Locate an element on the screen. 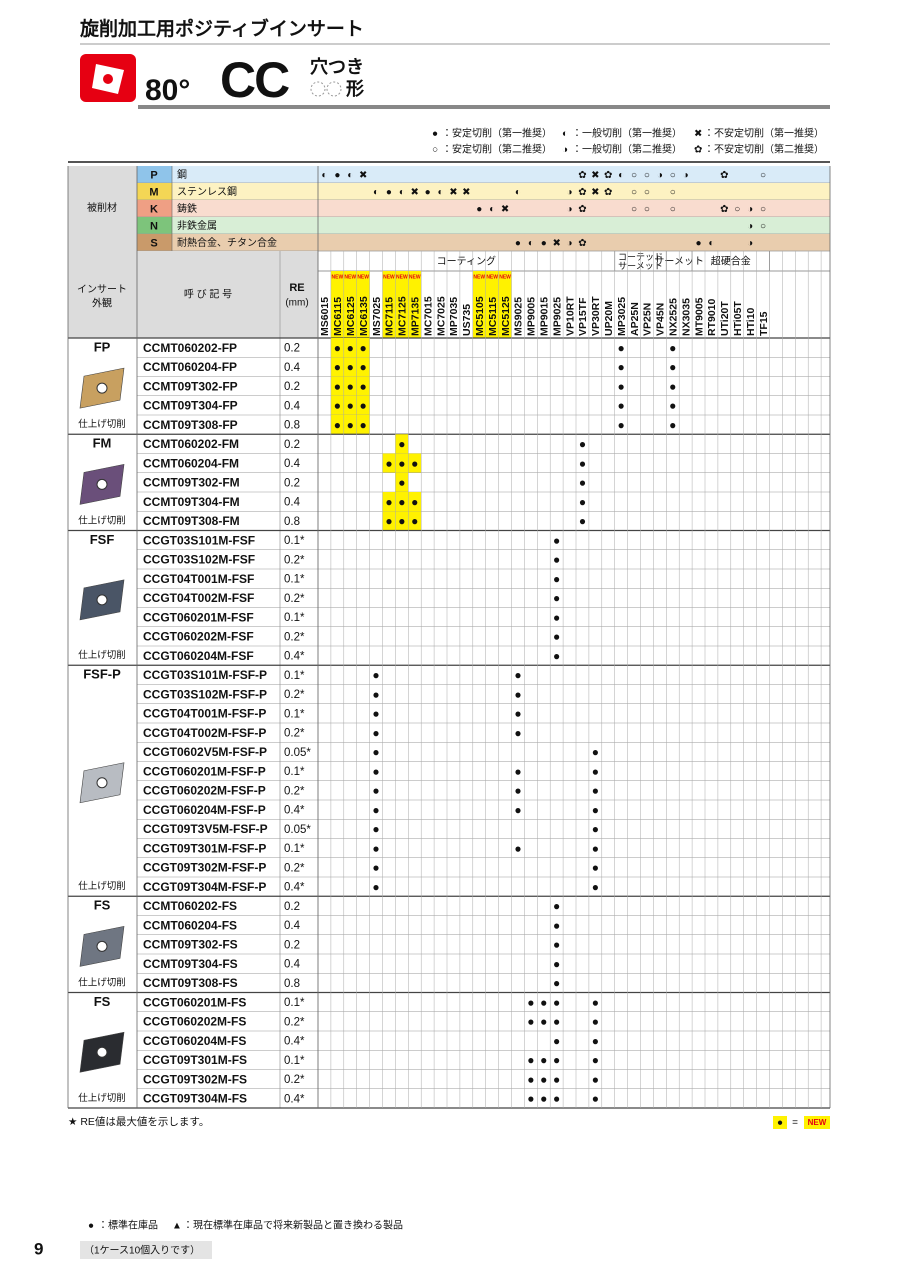 This screenshot has height=1272, width=900. re-value: 0.4 is located at coordinates (292, 406).